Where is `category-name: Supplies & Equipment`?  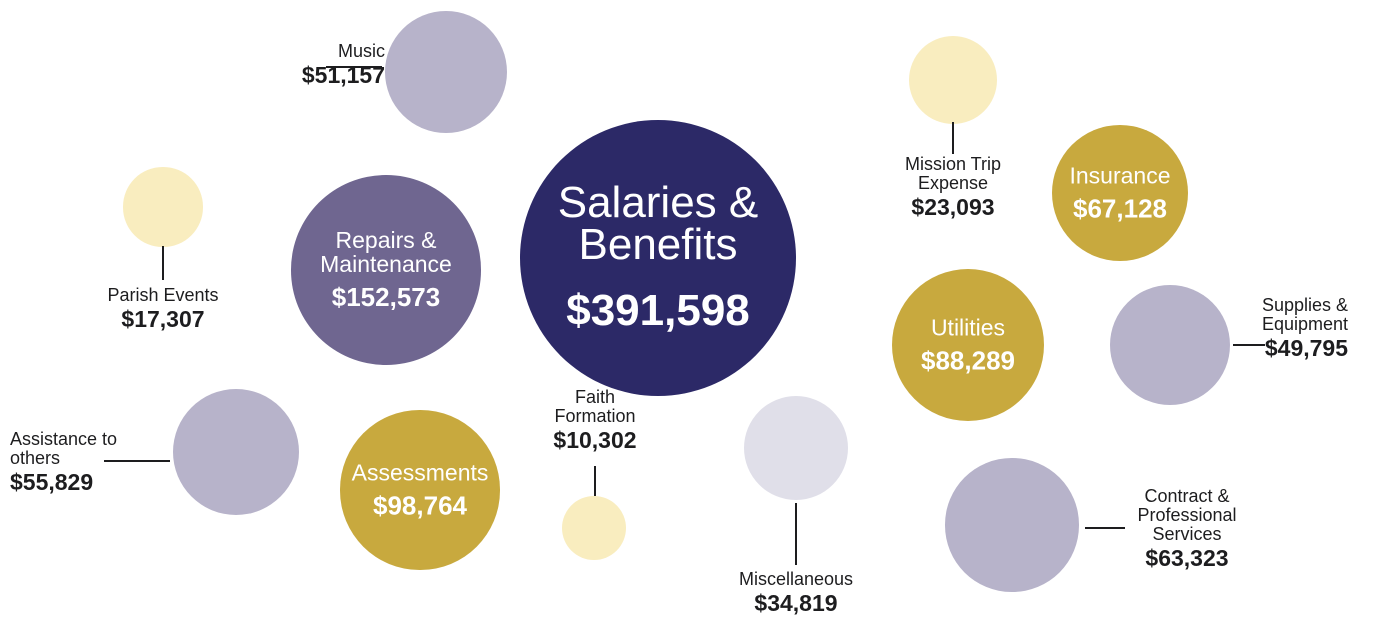 category-name: Supplies & Equipment is located at coordinates (1304, 314).